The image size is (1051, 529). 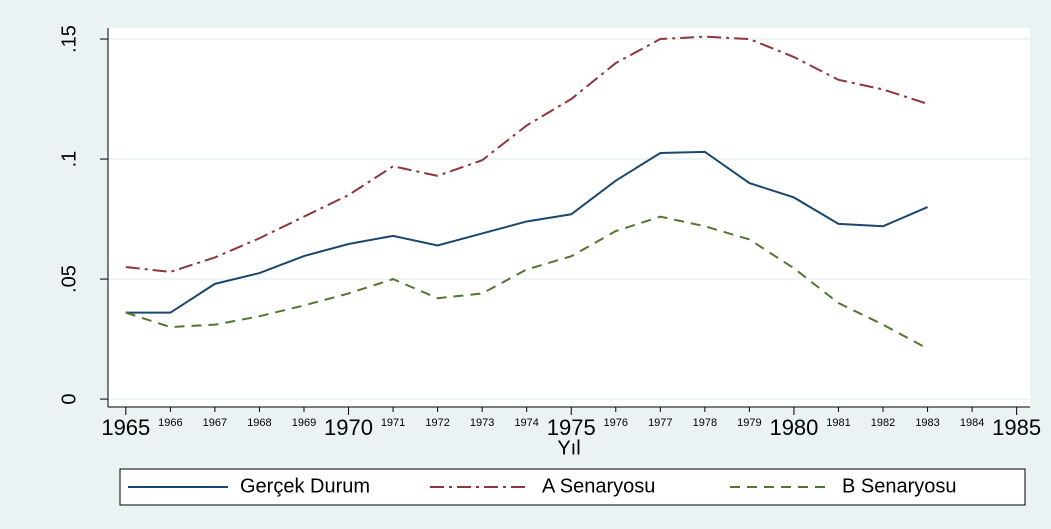 What do you see at coordinates (215, 423) in the screenshot?
I see `x-minor-tick-label: 1967` at bounding box center [215, 423].